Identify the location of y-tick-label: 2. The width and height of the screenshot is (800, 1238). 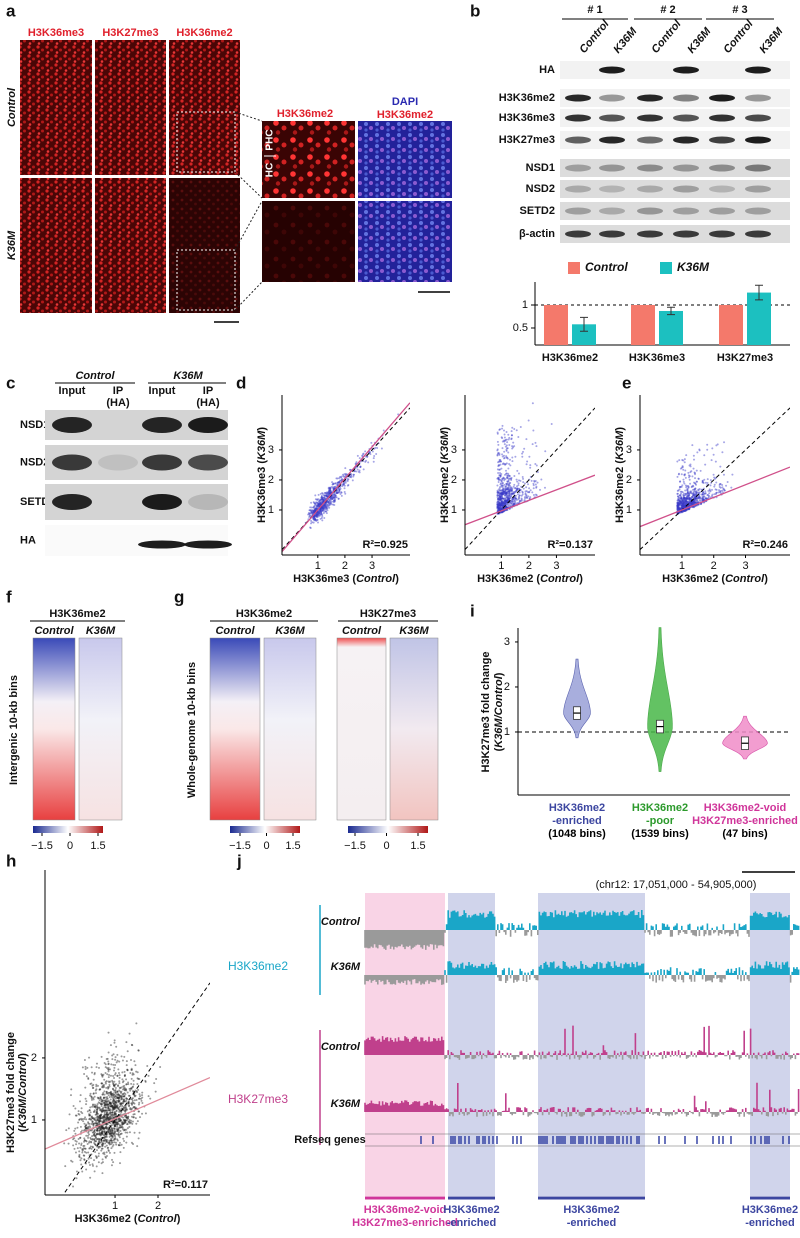
(271, 480).